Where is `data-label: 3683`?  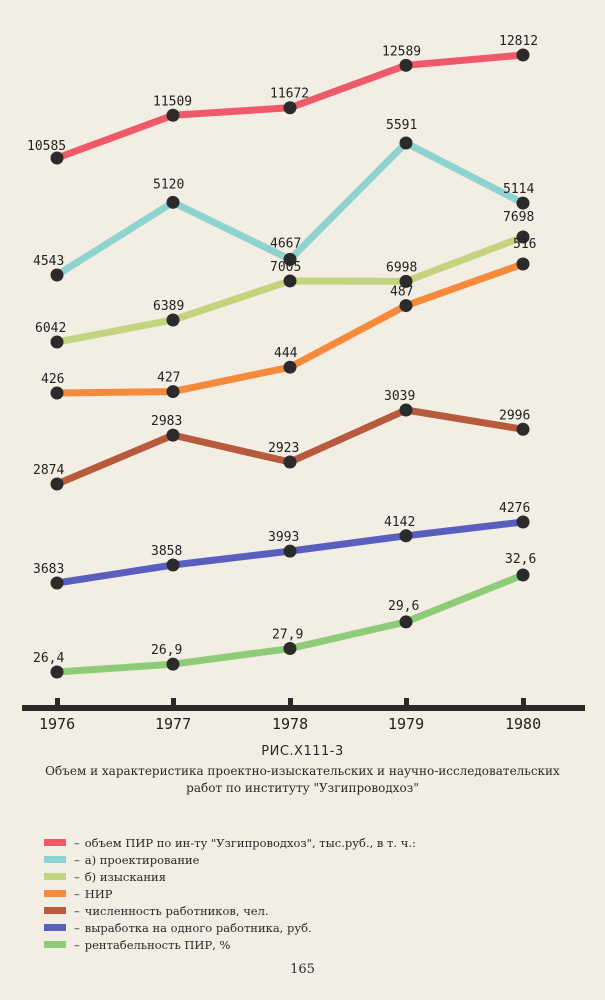
data-label: 3683 is located at coordinates (48, 569).